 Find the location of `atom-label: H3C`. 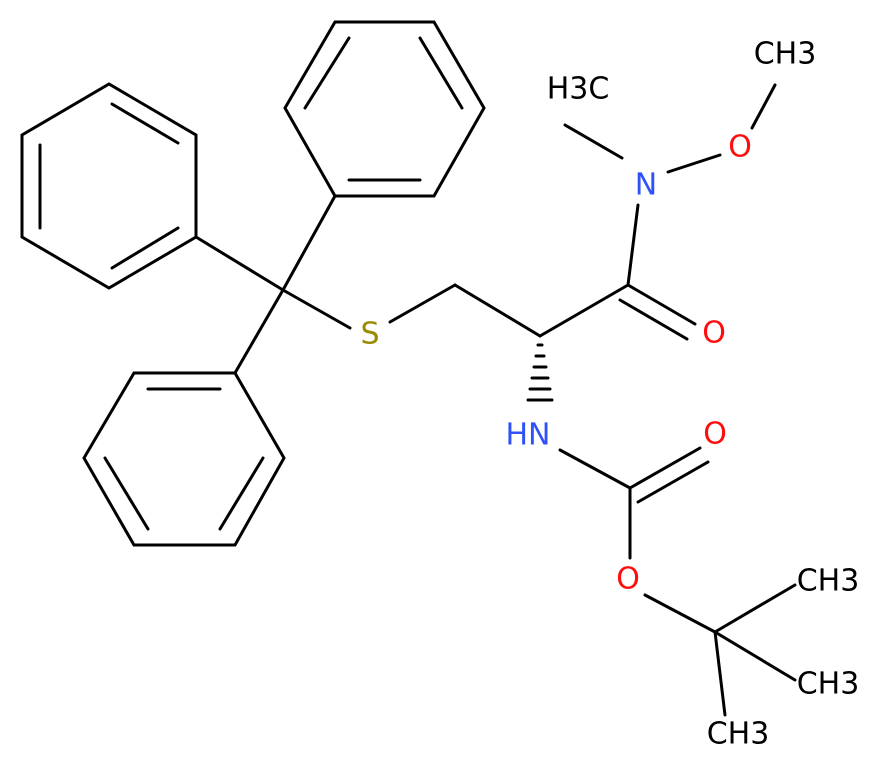

atom-label: H3C is located at coordinates (578, 89).